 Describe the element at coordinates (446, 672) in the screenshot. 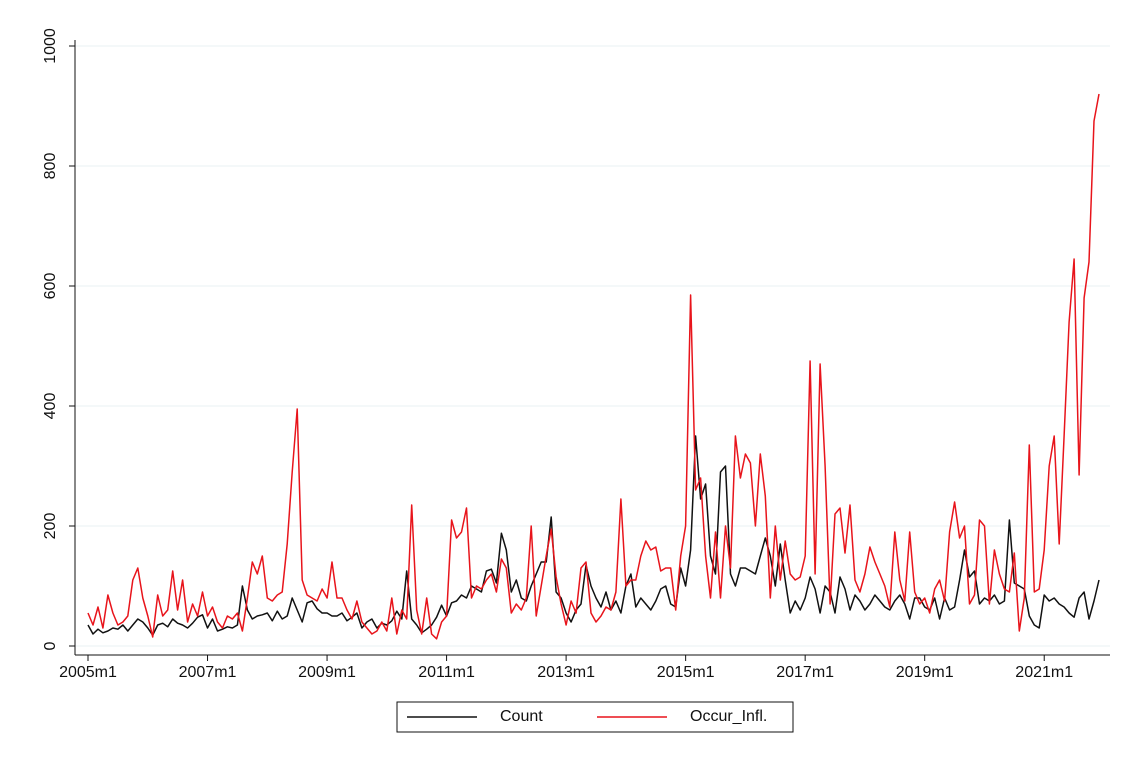

I see `x-tick-label: 2011m1` at that location.